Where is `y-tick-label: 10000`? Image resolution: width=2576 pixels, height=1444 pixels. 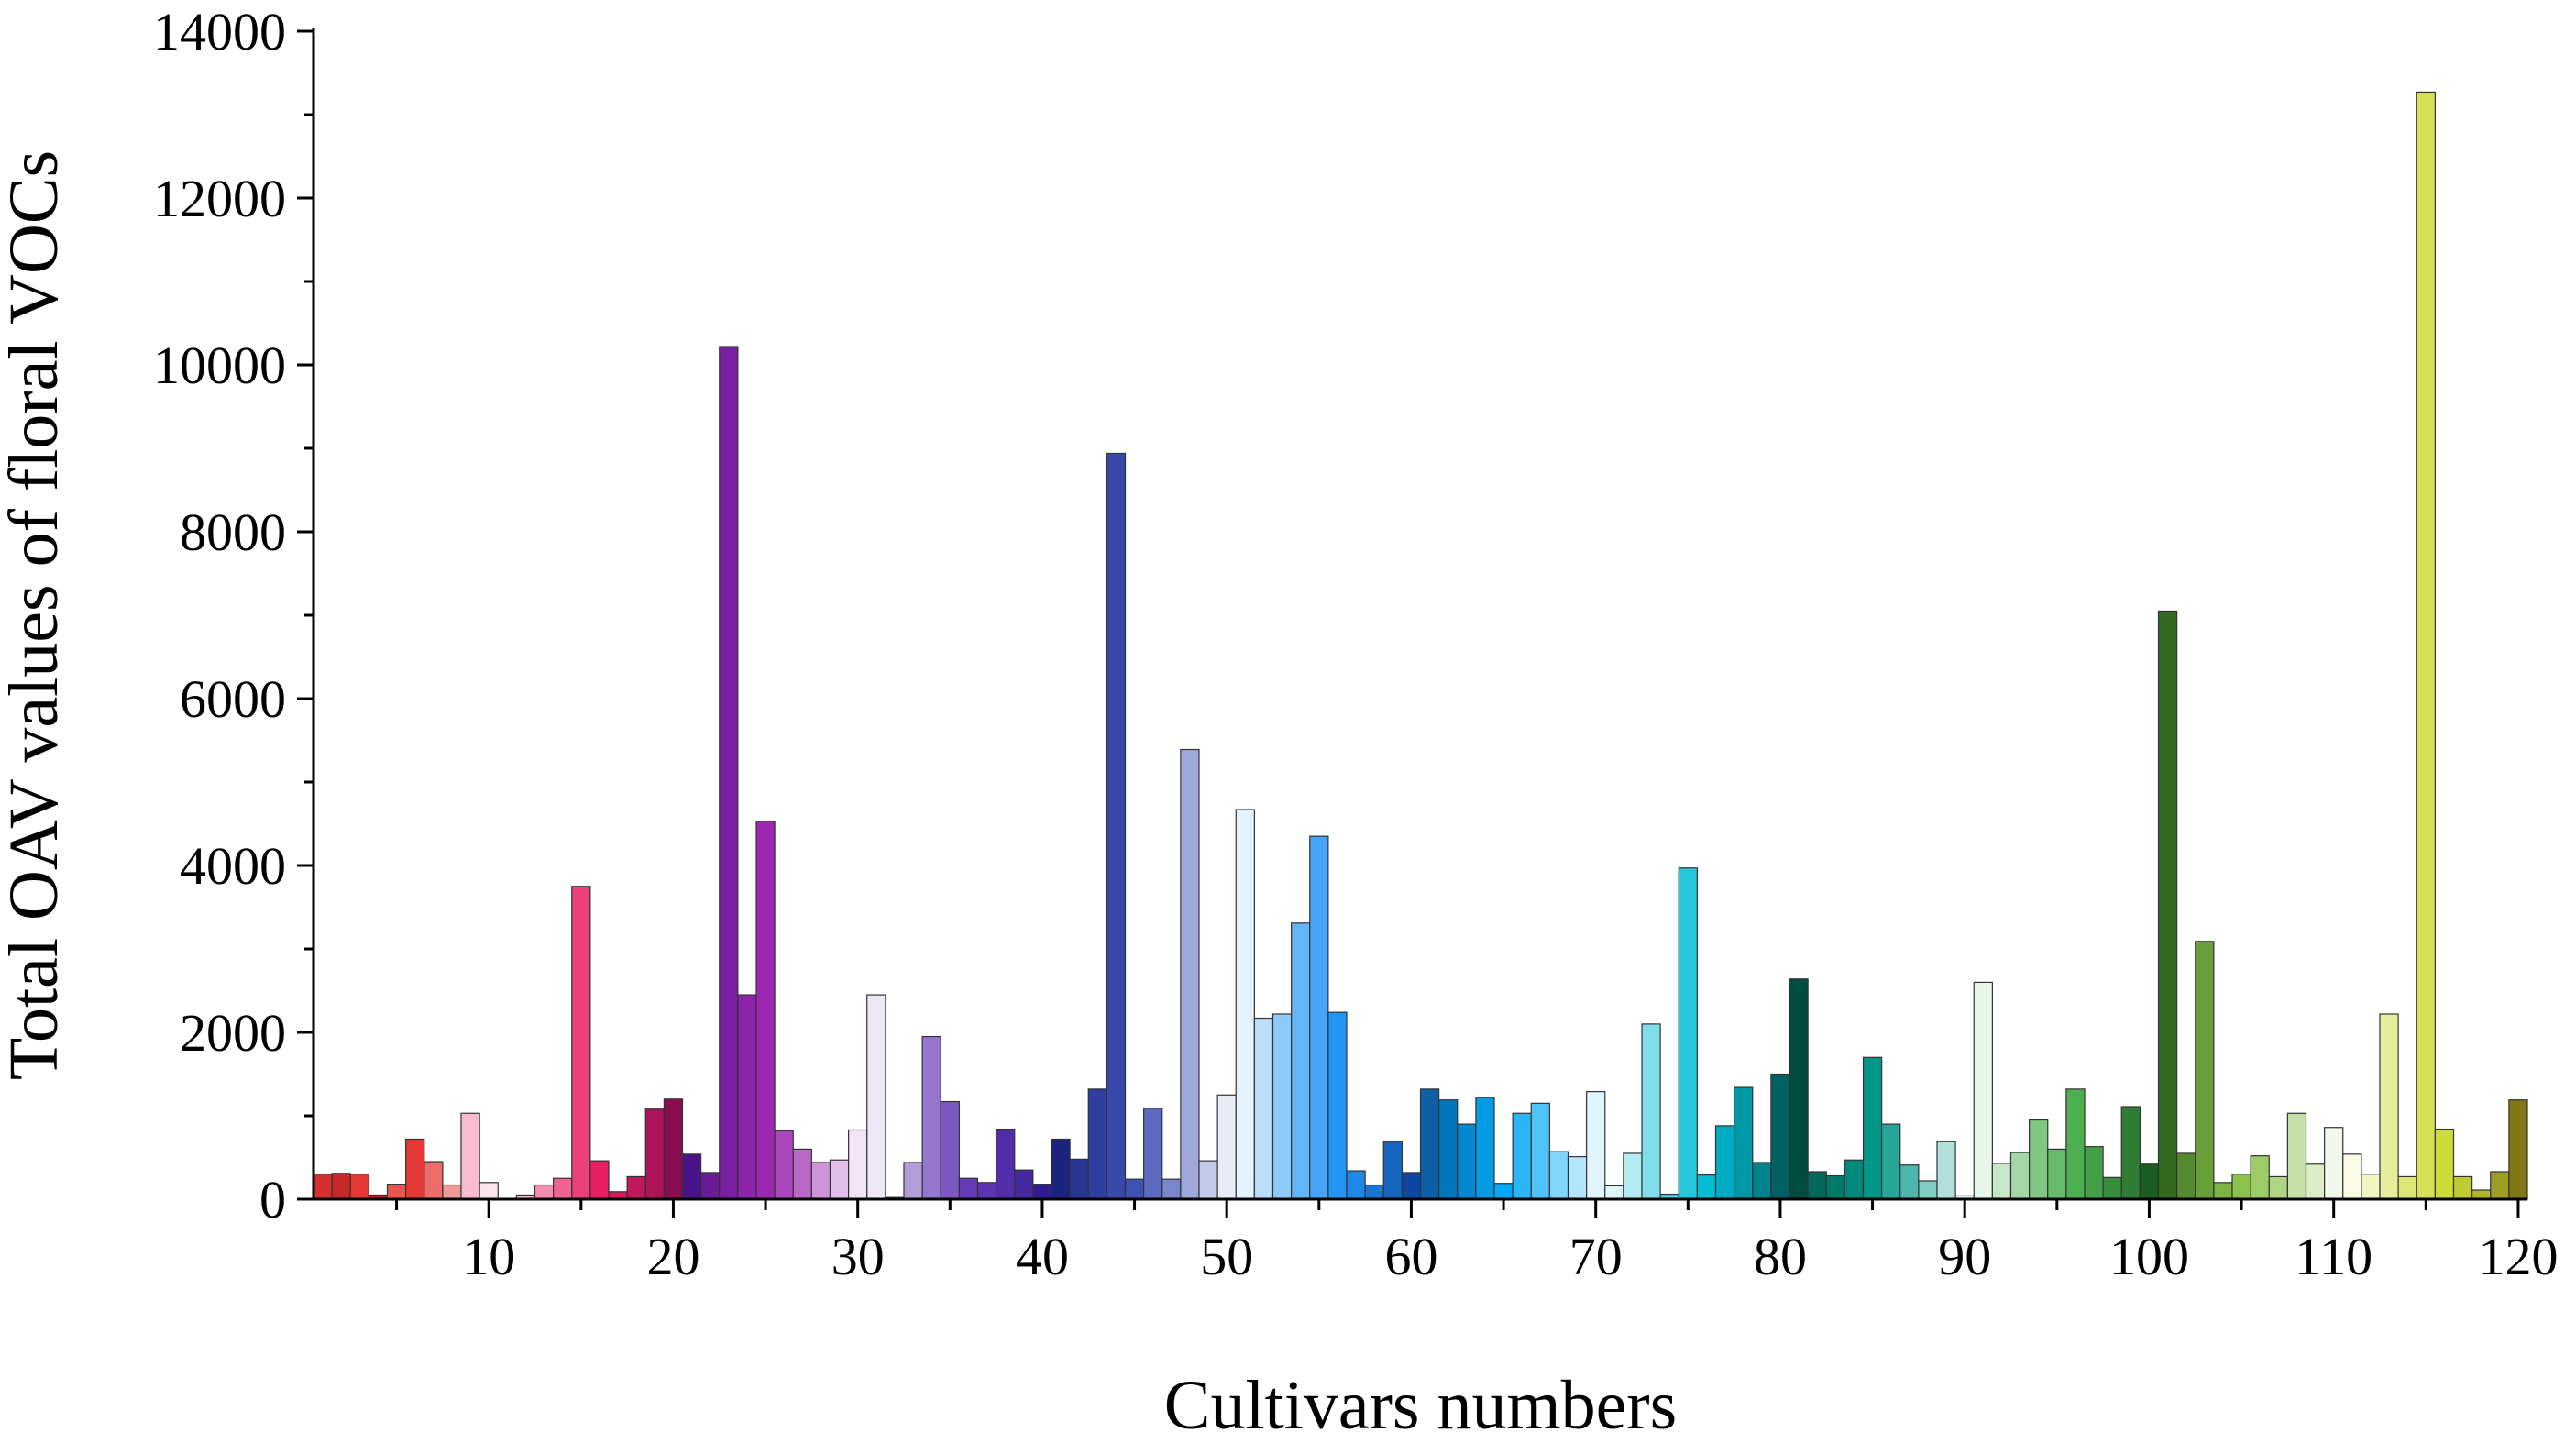 y-tick-label: 10000 is located at coordinates (219, 366).